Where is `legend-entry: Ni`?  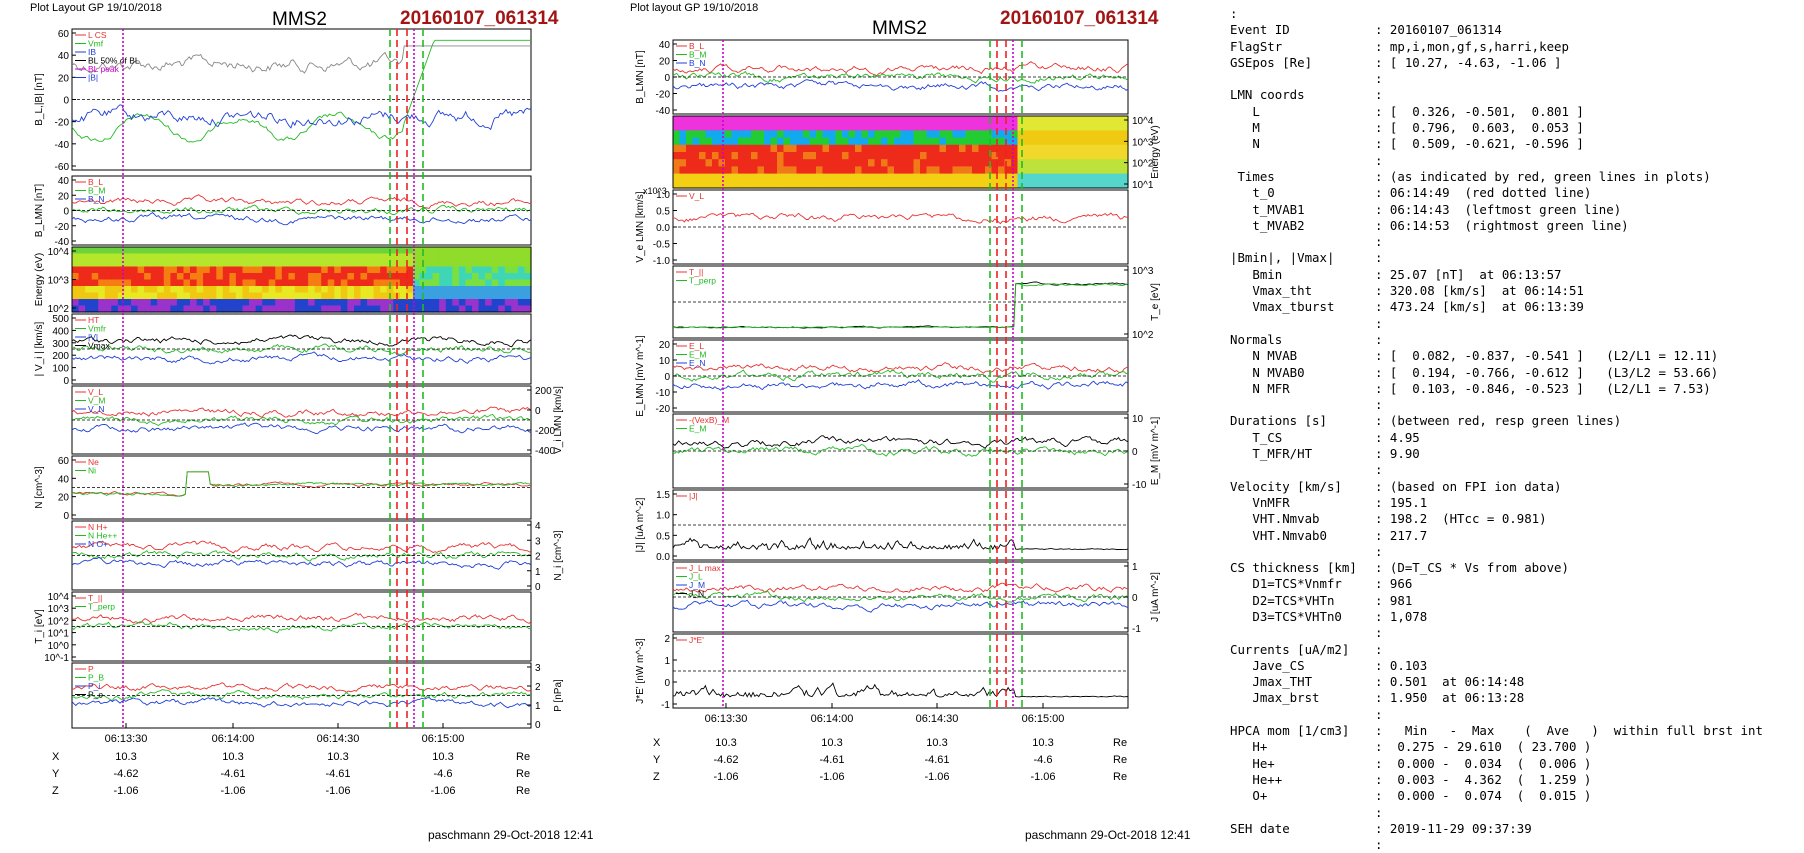 legend-entry: Ni is located at coordinates (92, 471).